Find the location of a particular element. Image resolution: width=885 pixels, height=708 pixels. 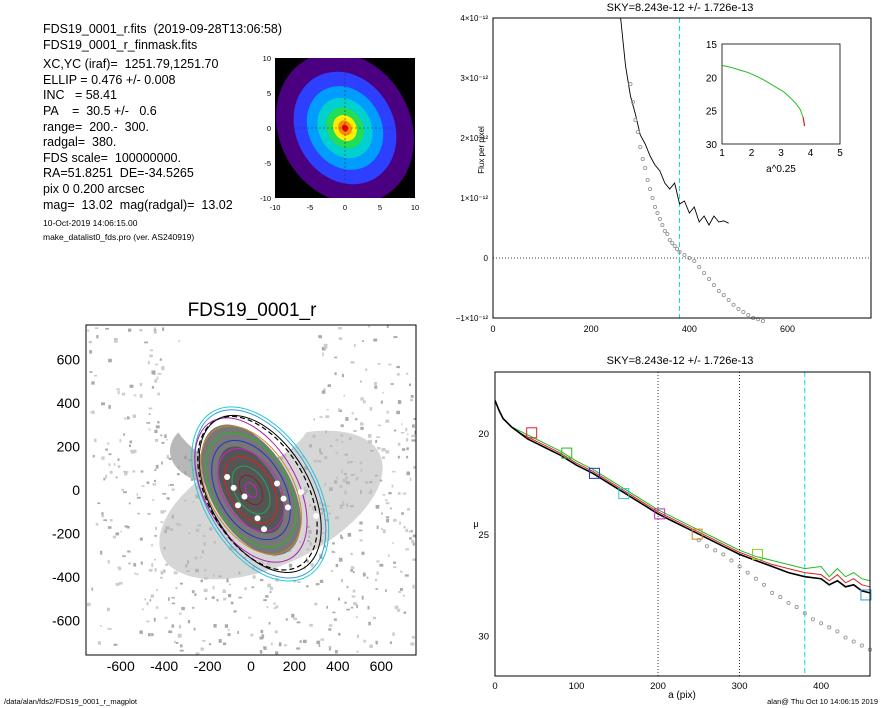

thumbnail-xtick: -10 is located at coordinates (275, 207).